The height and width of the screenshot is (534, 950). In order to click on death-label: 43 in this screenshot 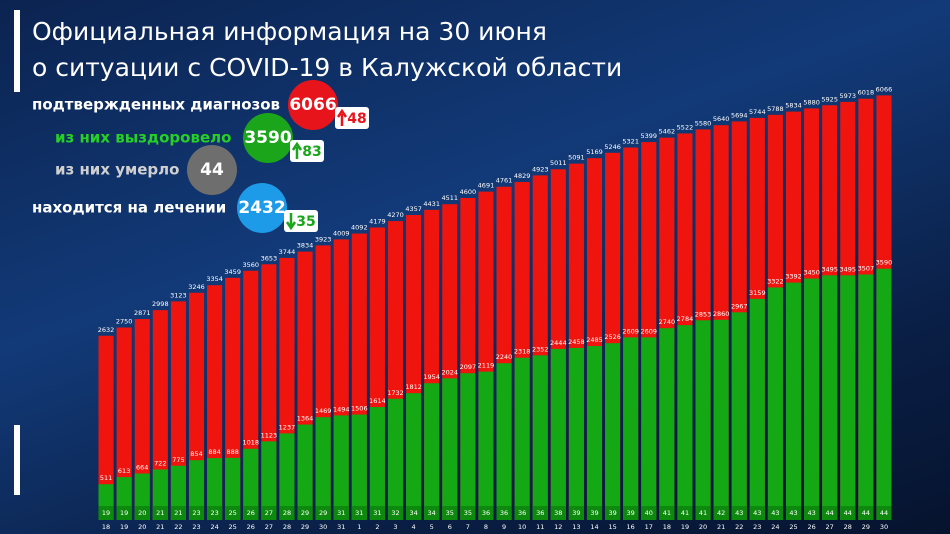, I will do `click(757, 513)`.